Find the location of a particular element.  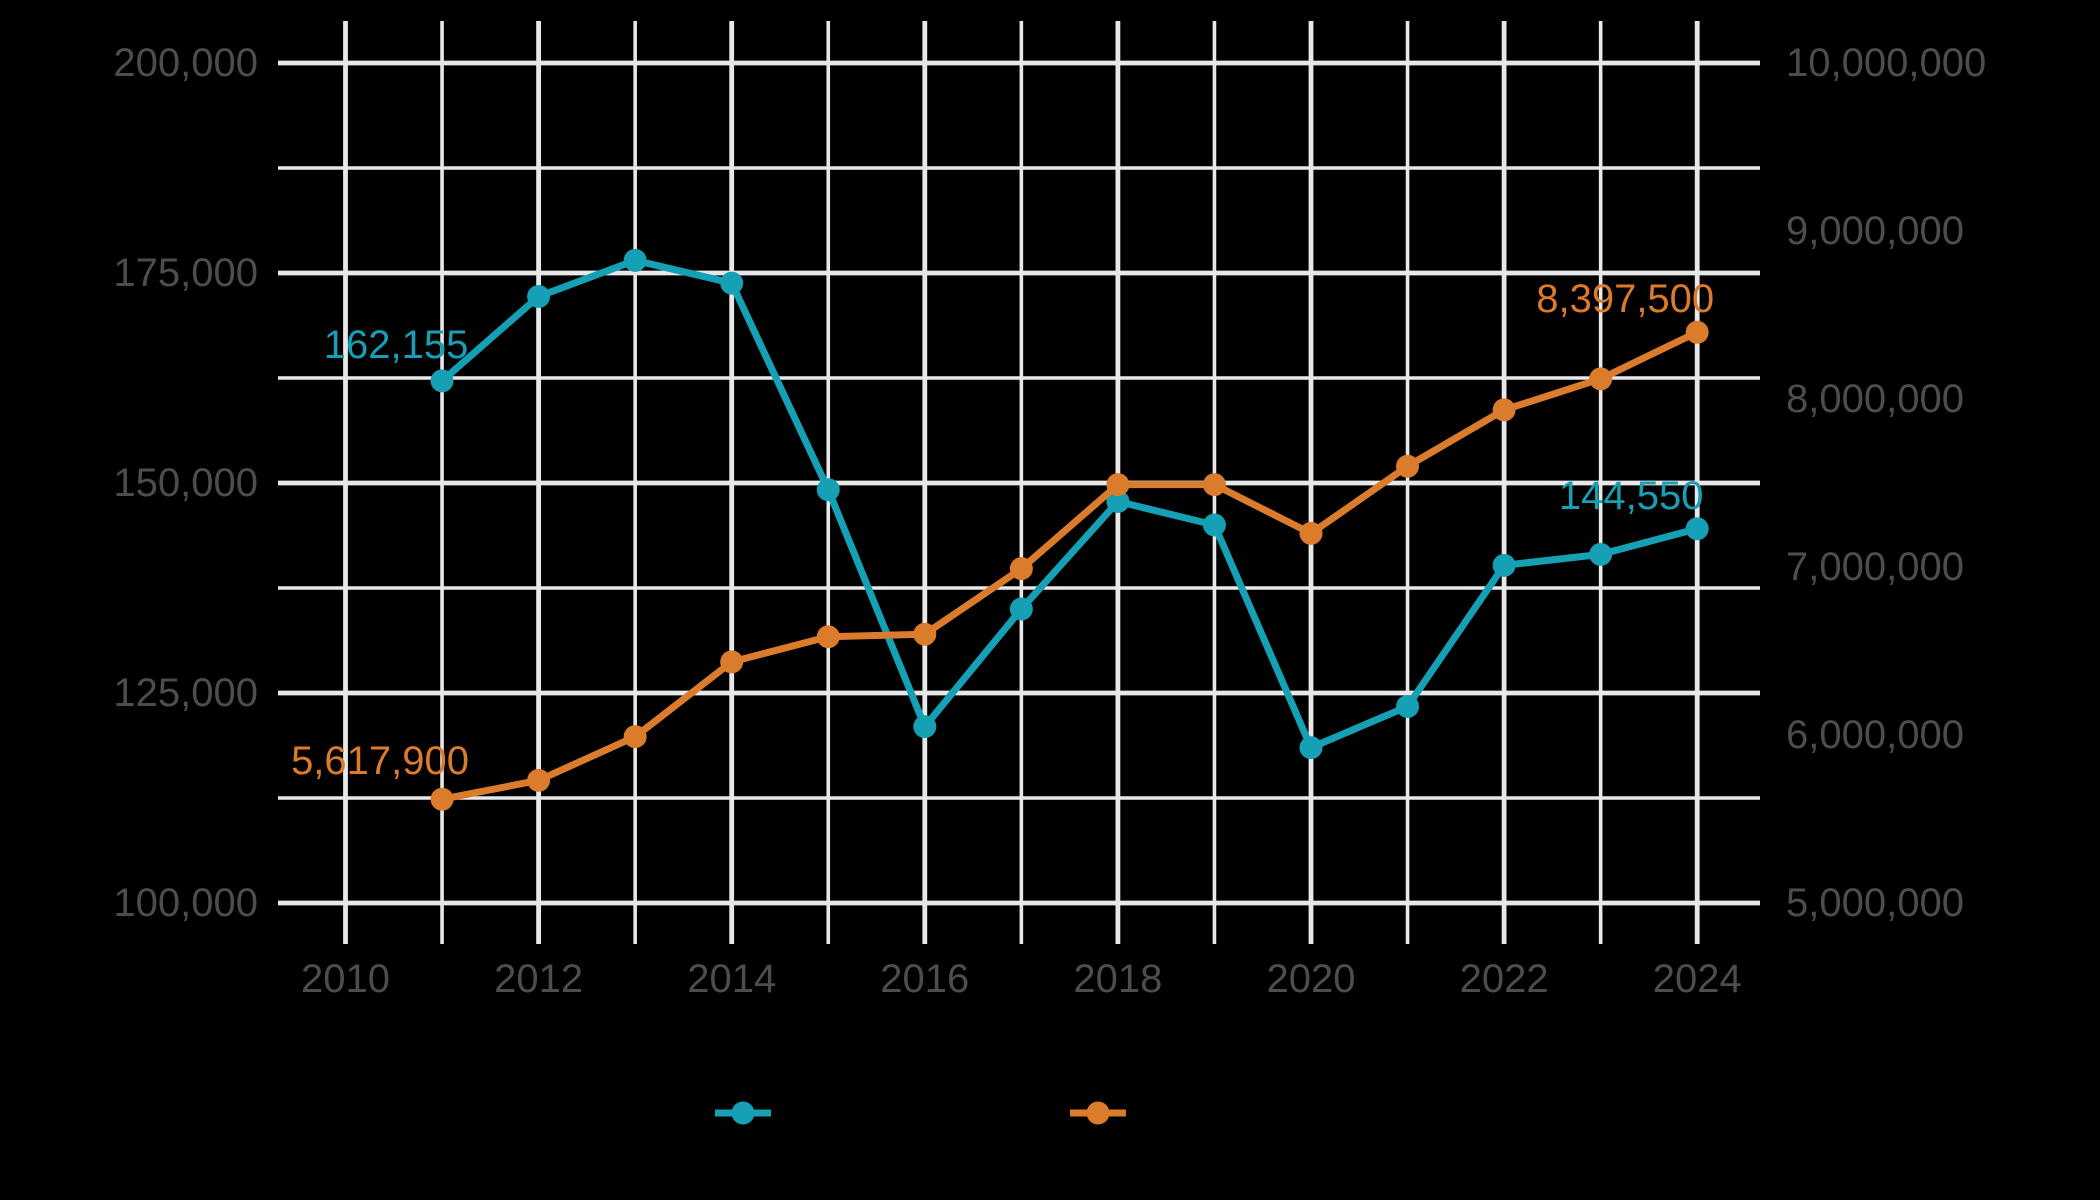

x-axis-tick-label: 2020 is located at coordinates (1311, 979).